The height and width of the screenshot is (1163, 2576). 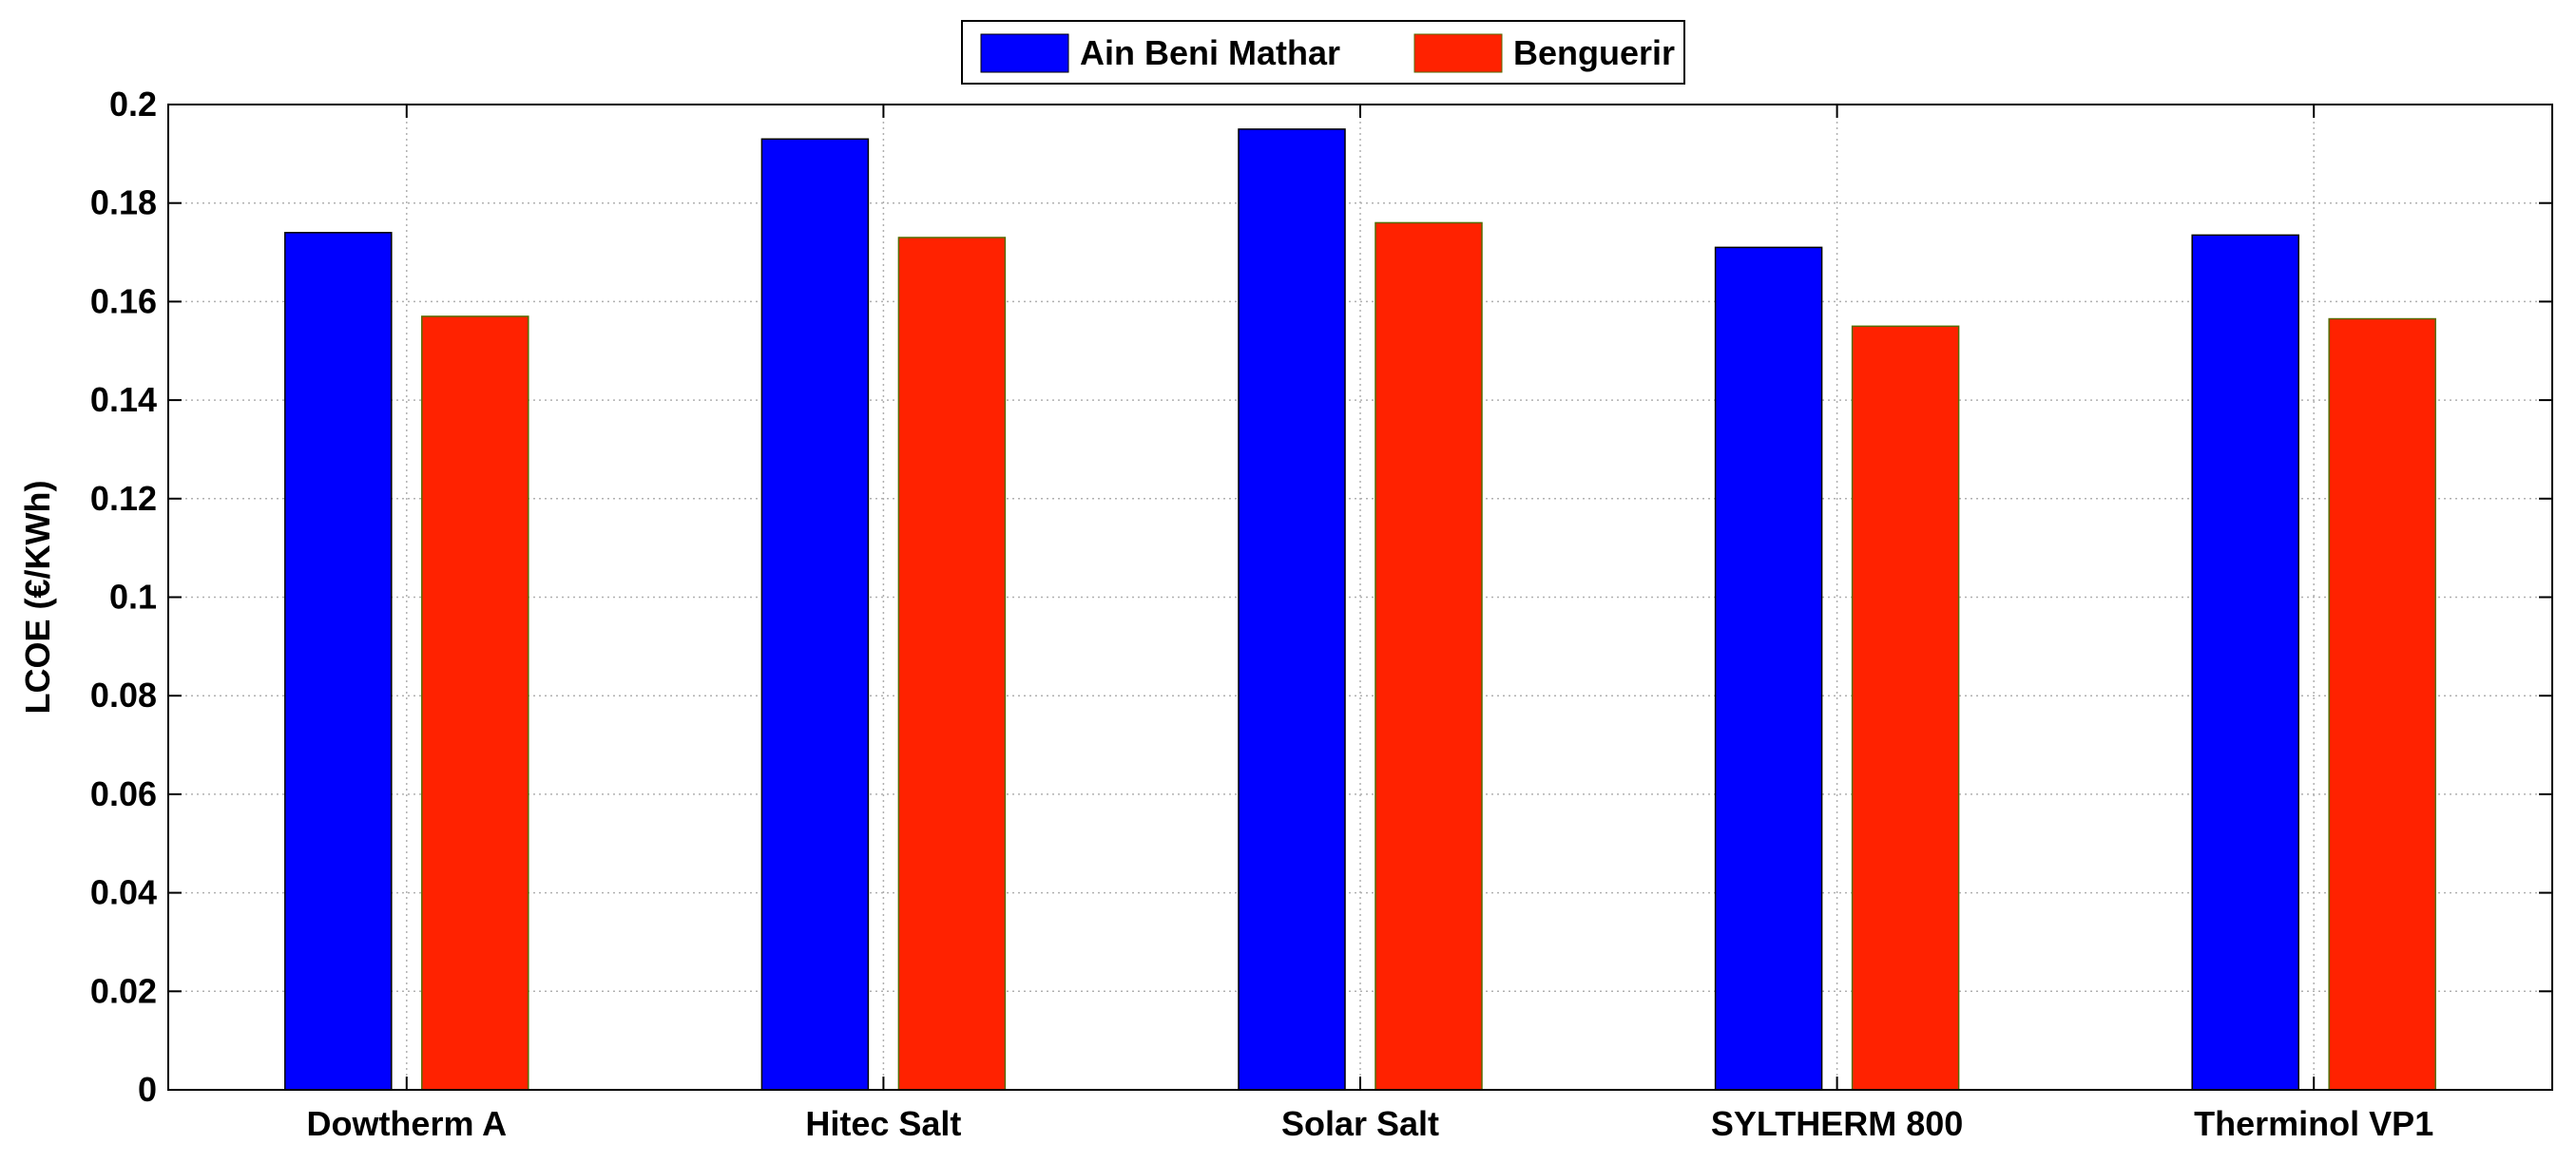 What do you see at coordinates (147, 1089) in the screenshot?
I see `y-tick-label: 0` at bounding box center [147, 1089].